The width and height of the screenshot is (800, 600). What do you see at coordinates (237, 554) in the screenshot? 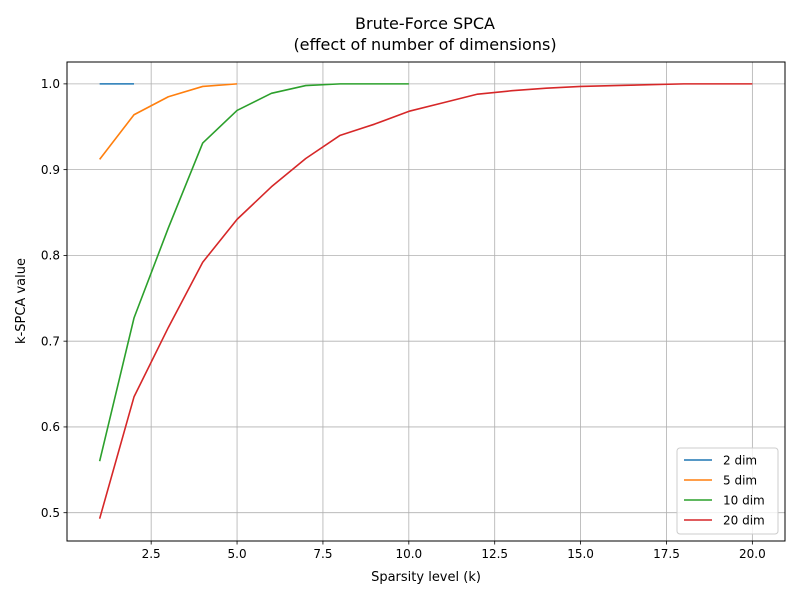
I see `x-tick-label: 5.0` at bounding box center [237, 554].